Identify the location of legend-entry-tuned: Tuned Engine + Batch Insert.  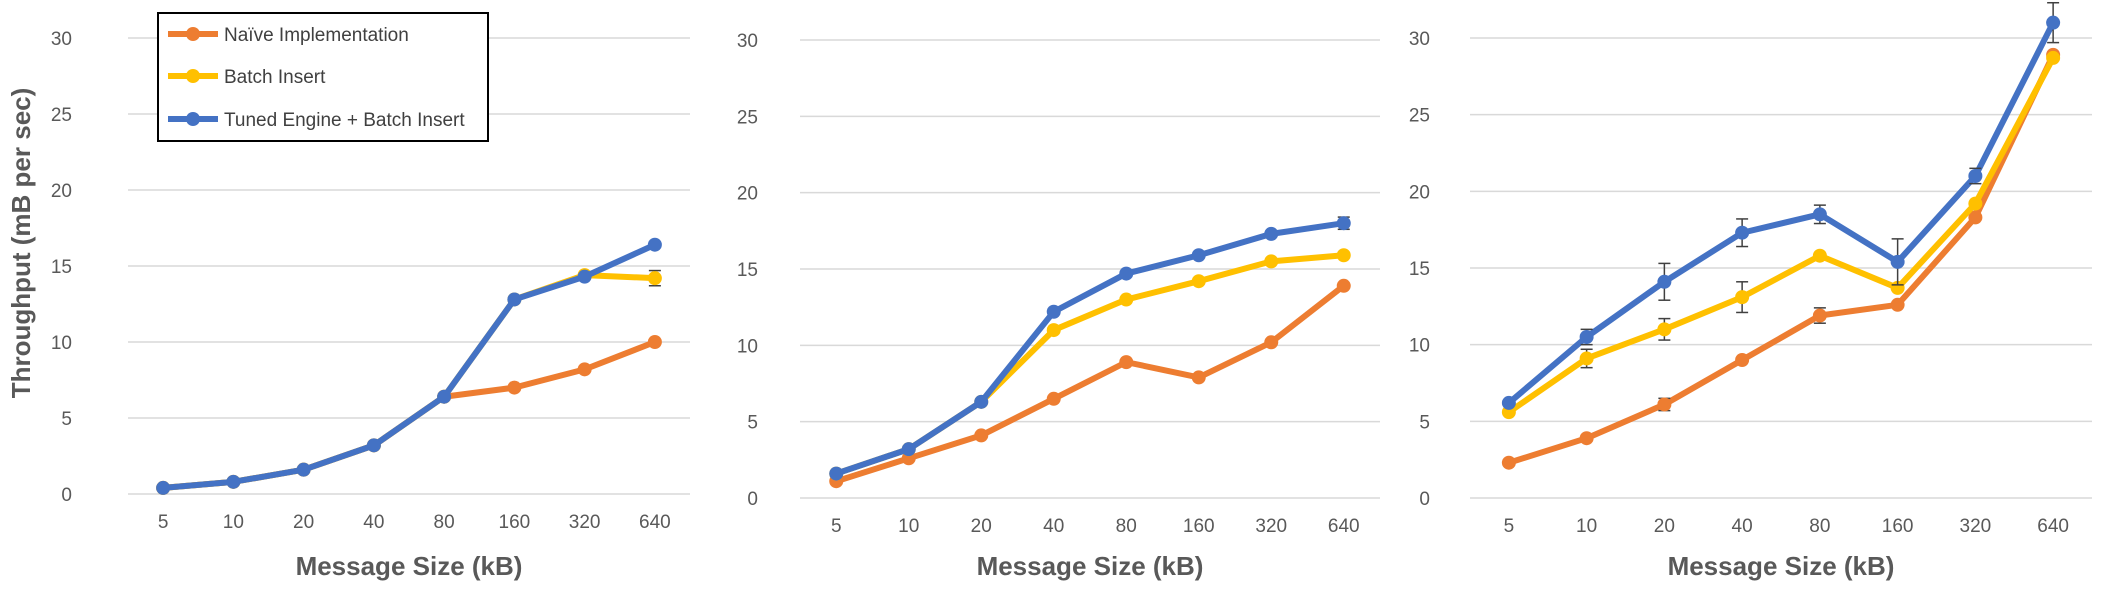
(316, 120).